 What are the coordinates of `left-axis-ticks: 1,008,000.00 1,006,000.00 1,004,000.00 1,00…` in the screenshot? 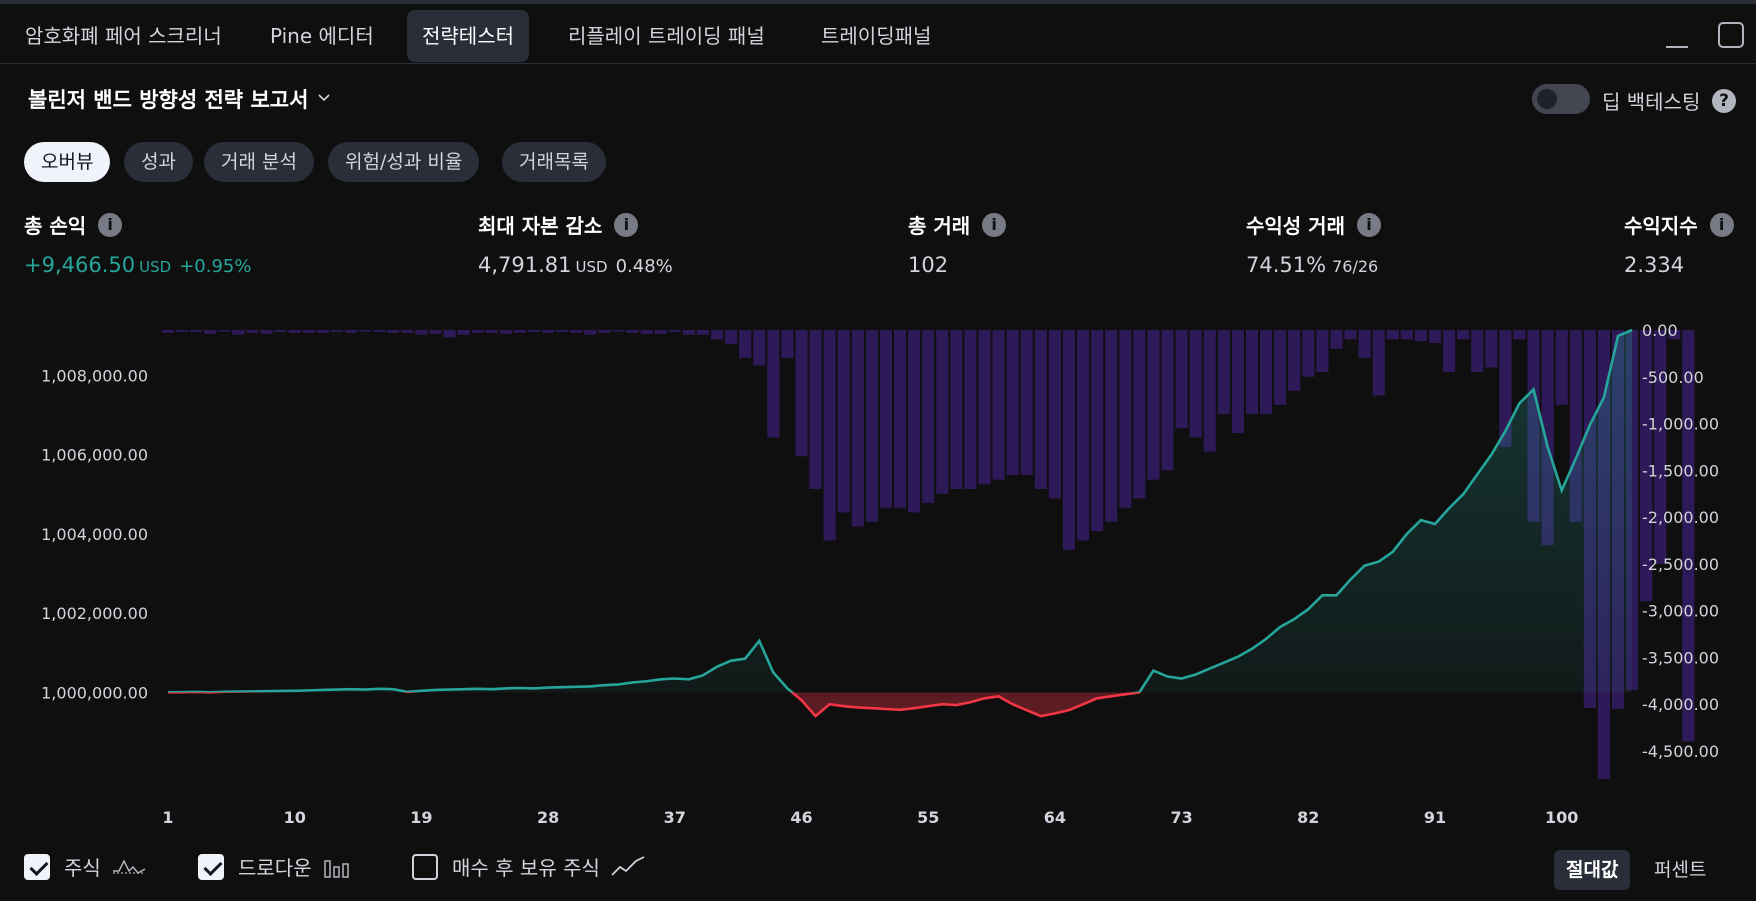 It's located at (94, 535).